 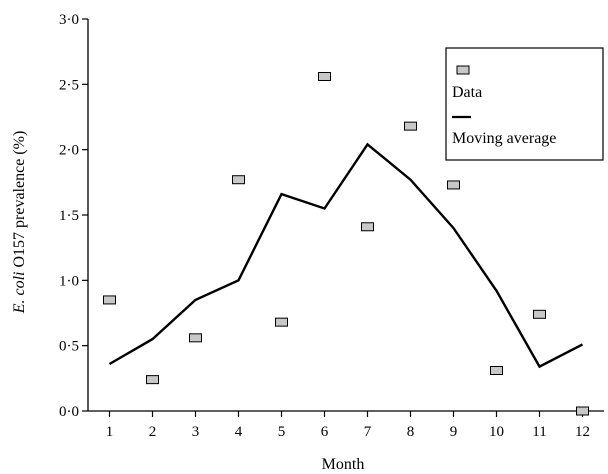 I want to click on x-tick-label: 8, so click(x=411, y=432).